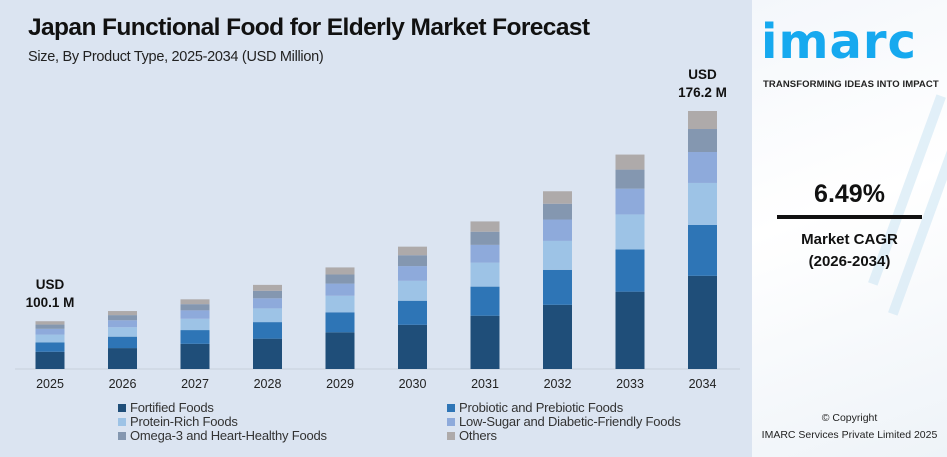 The height and width of the screenshot is (457, 947). I want to click on cagr-label-text: Market CAGR, so click(849, 239).